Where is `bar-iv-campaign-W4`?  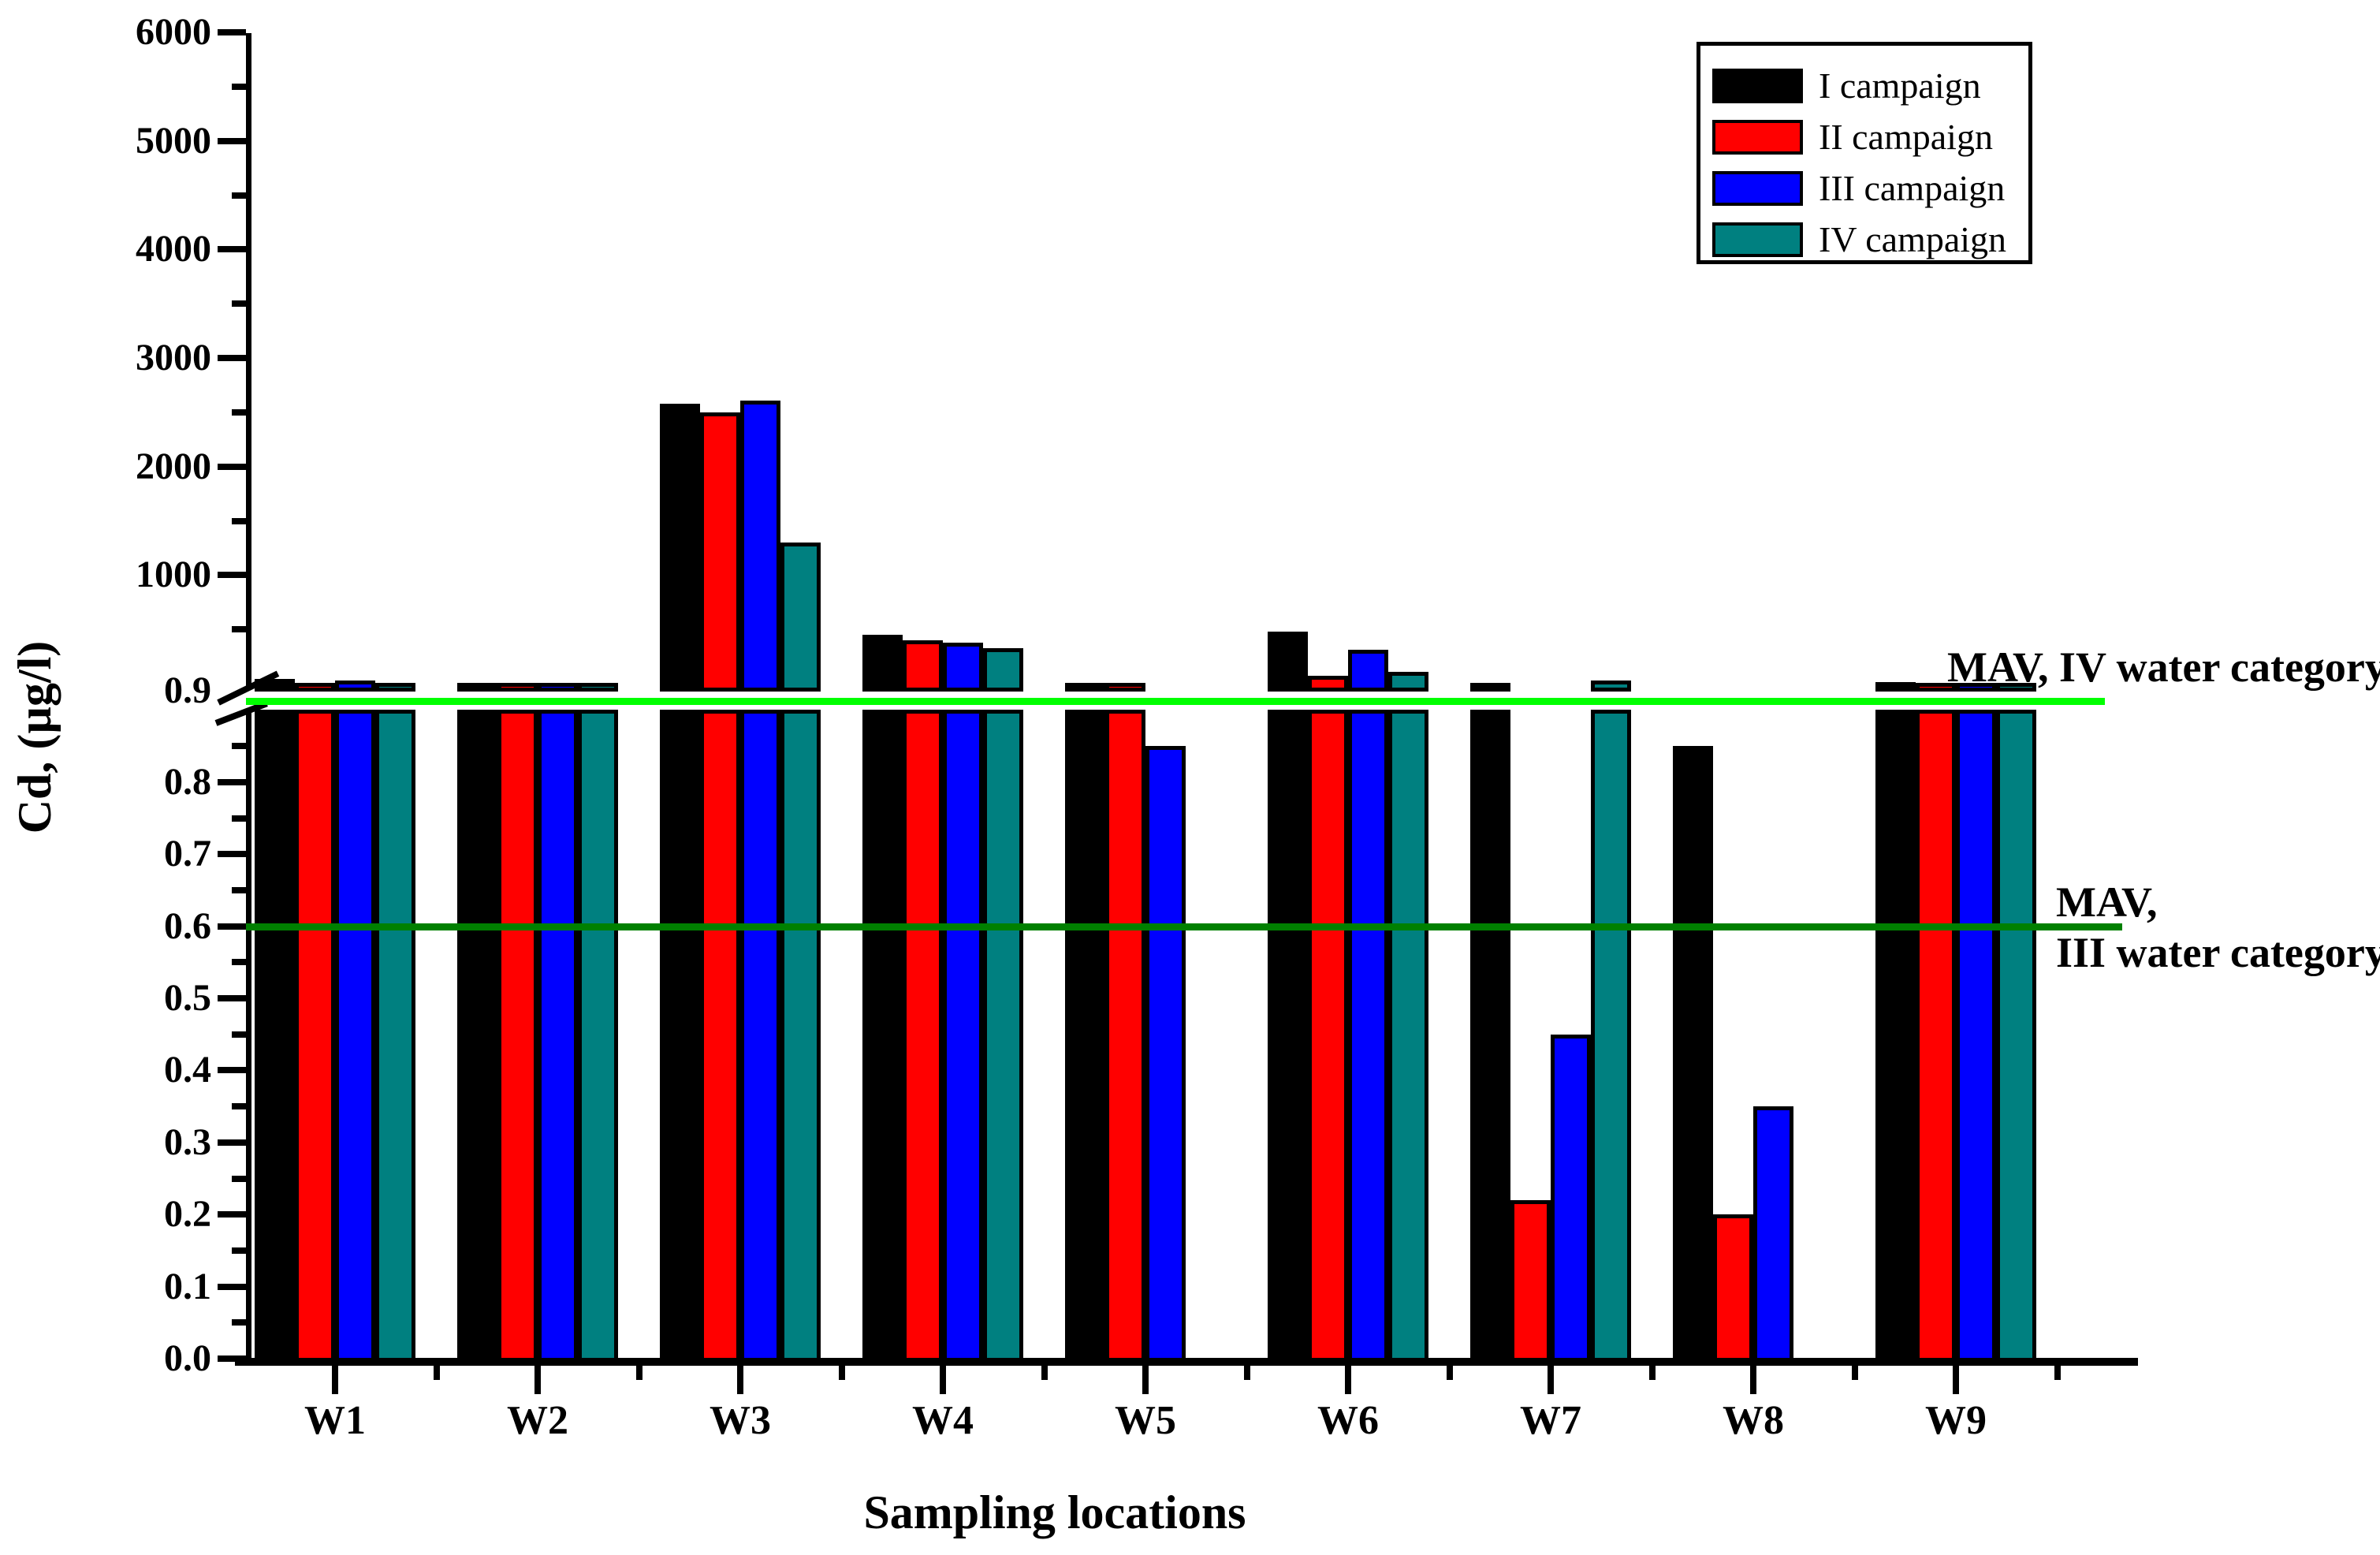 bar-iv-campaign-W4 is located at coordinates (1003, 1036).